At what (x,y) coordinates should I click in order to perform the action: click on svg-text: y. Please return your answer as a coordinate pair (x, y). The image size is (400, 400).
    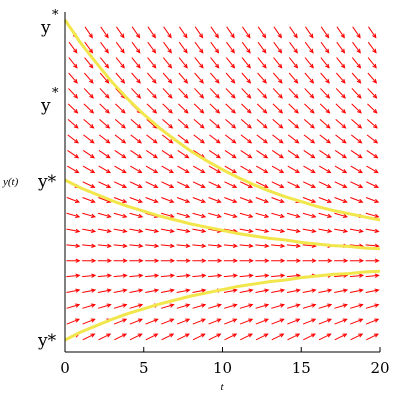
    Looking at the image, I should click on (45, 28).